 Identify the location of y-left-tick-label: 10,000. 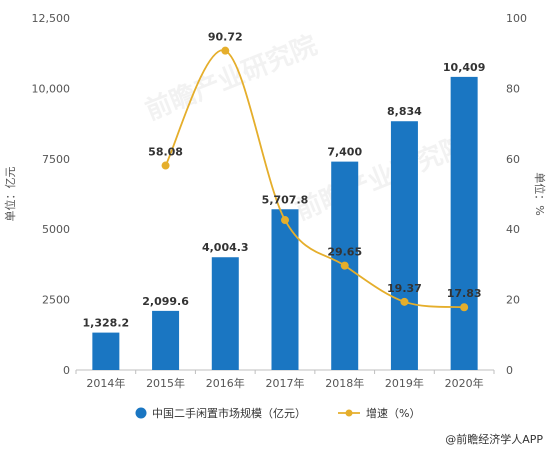
(51, 88).